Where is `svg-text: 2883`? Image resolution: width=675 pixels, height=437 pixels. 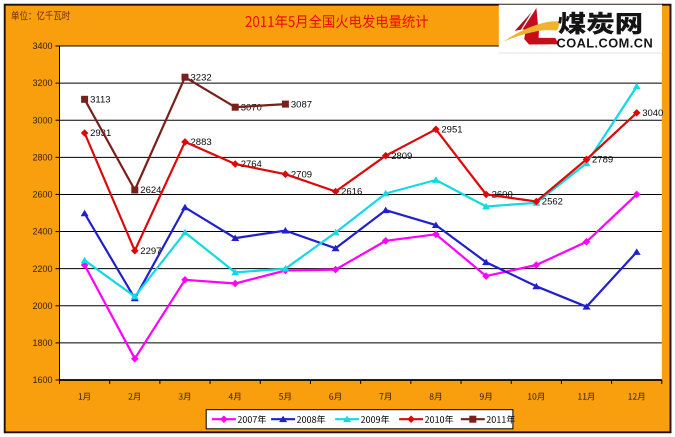 svg-text: 2883 is located at coordinates (201, 142).